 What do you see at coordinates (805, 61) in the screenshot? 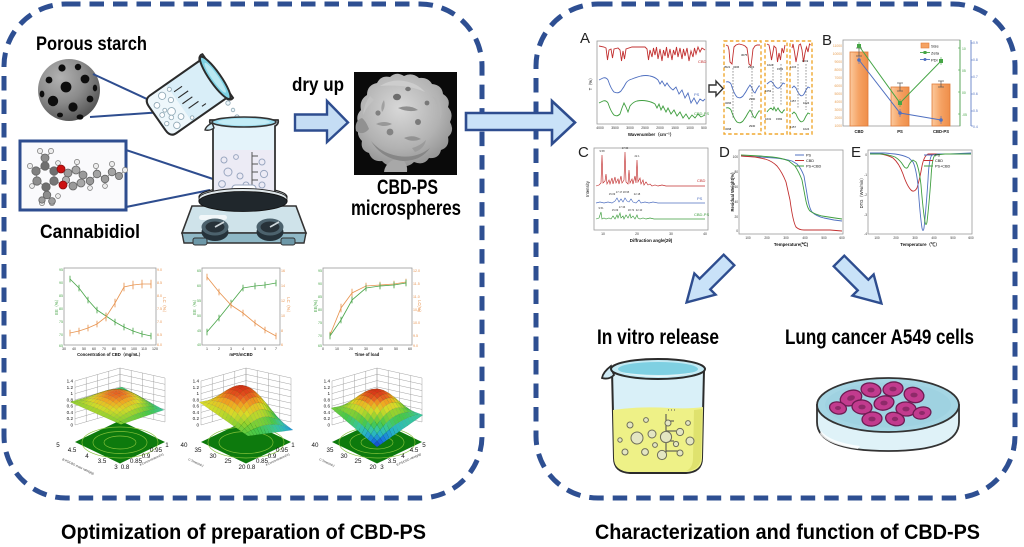
I see `svg-text: 1019` at bounding box center [805, 61].